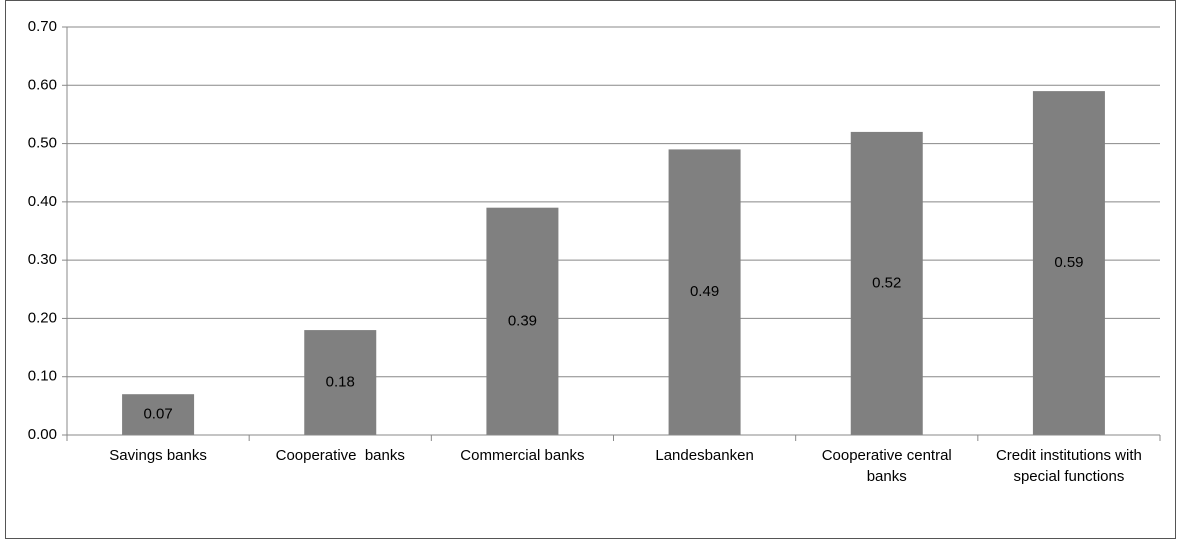  I want to click on x-label-box: Commercial banks, so click(522, 455).